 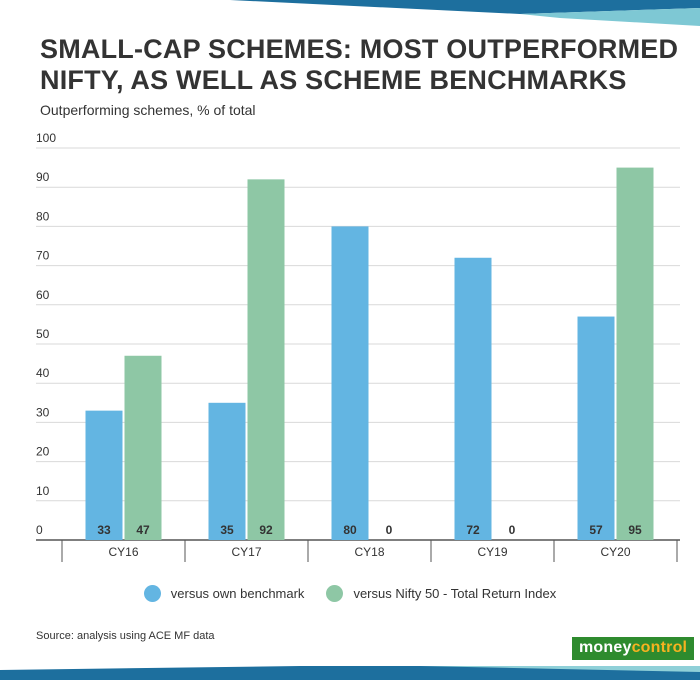 What do you see at coordinates (455, 593) in the screenshot?
I see `legend-label-series-2: versus Nifty 50 - Total Return Index` at bounding box center [455, 593].